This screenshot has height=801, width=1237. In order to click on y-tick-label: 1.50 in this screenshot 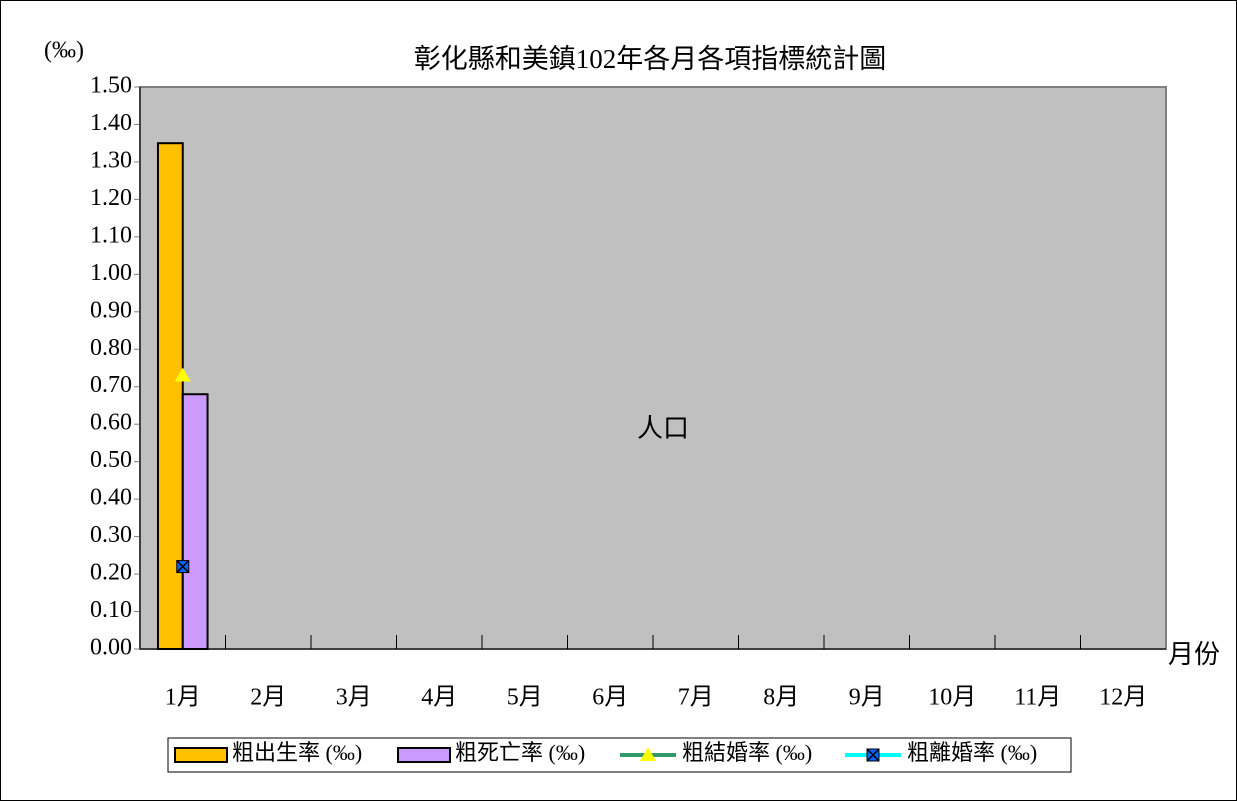, I will do `click(111, 86)`.